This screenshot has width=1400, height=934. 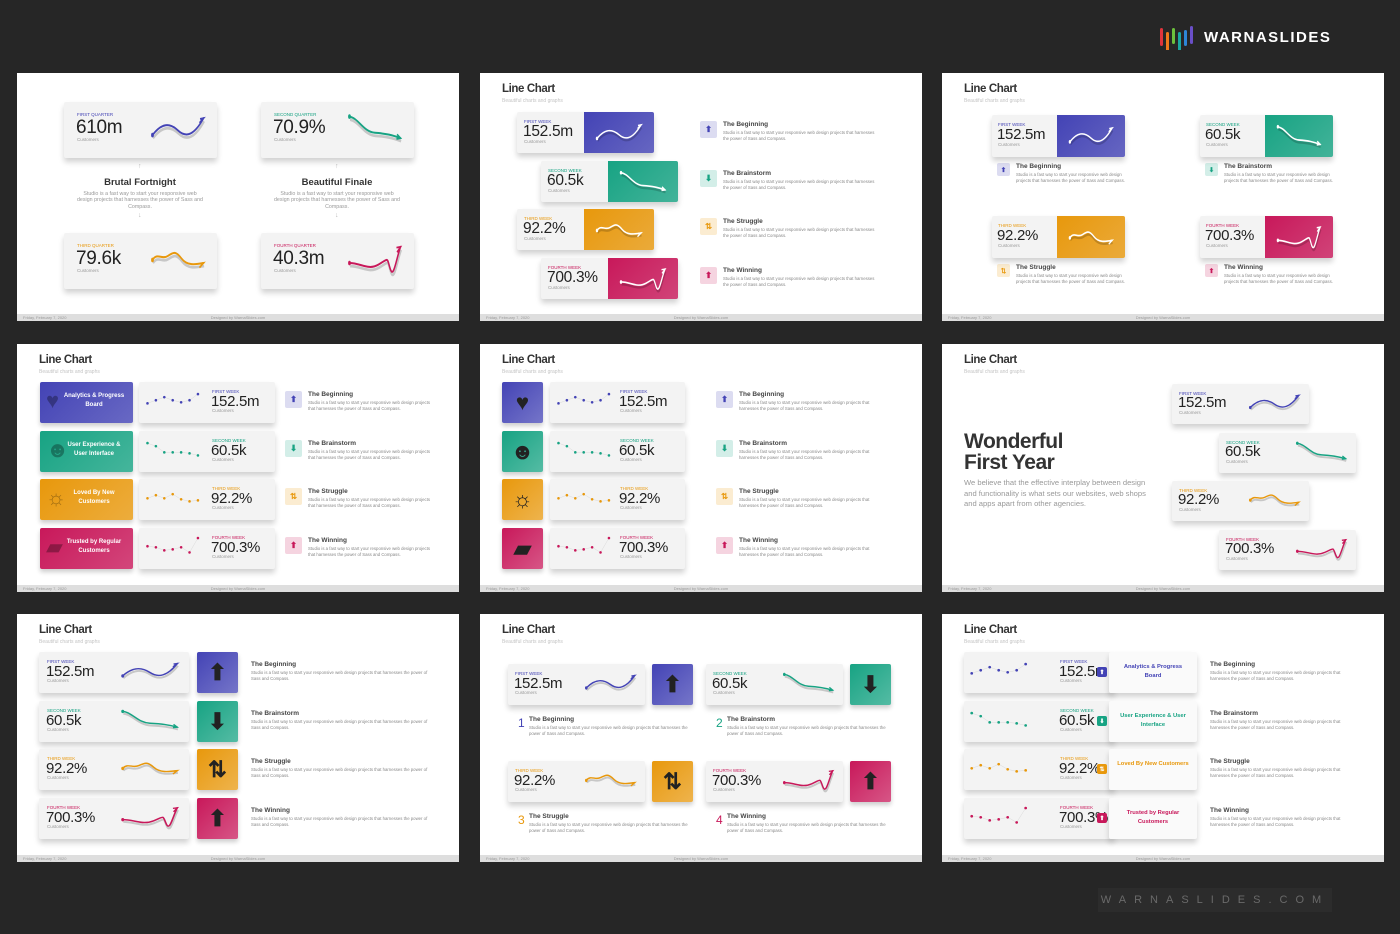 What do you see at coordinates (337, 166) in the screenshot?
I see `connector-up-arrow-icon: ↑` at bounding box center [337, 166].